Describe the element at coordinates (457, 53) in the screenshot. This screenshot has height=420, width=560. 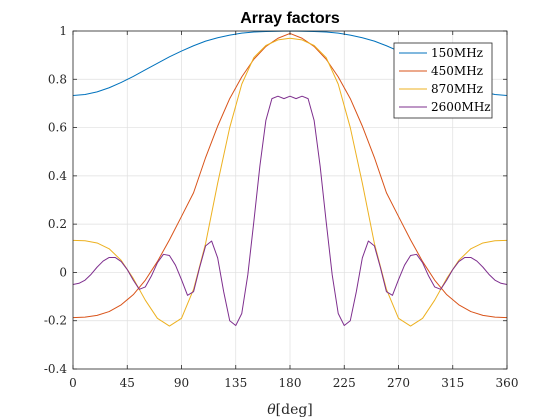
I see `legend-label: 150MHz` at that location.